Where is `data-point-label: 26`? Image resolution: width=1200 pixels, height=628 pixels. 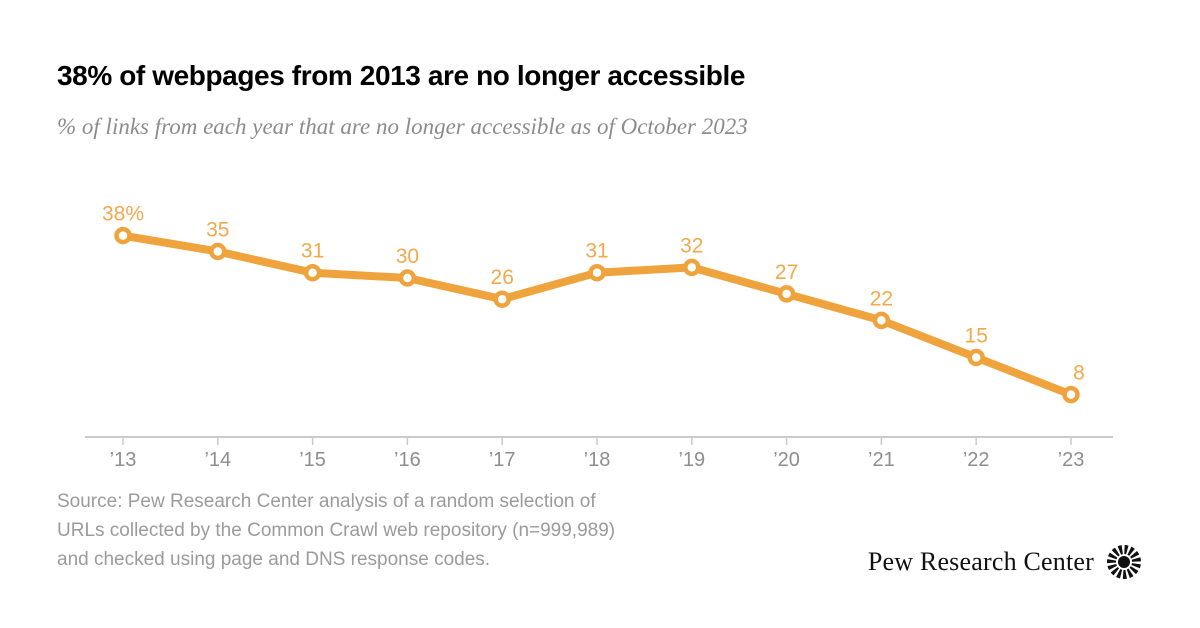
data-point-label: 26 is located at coordinates (502, 277).